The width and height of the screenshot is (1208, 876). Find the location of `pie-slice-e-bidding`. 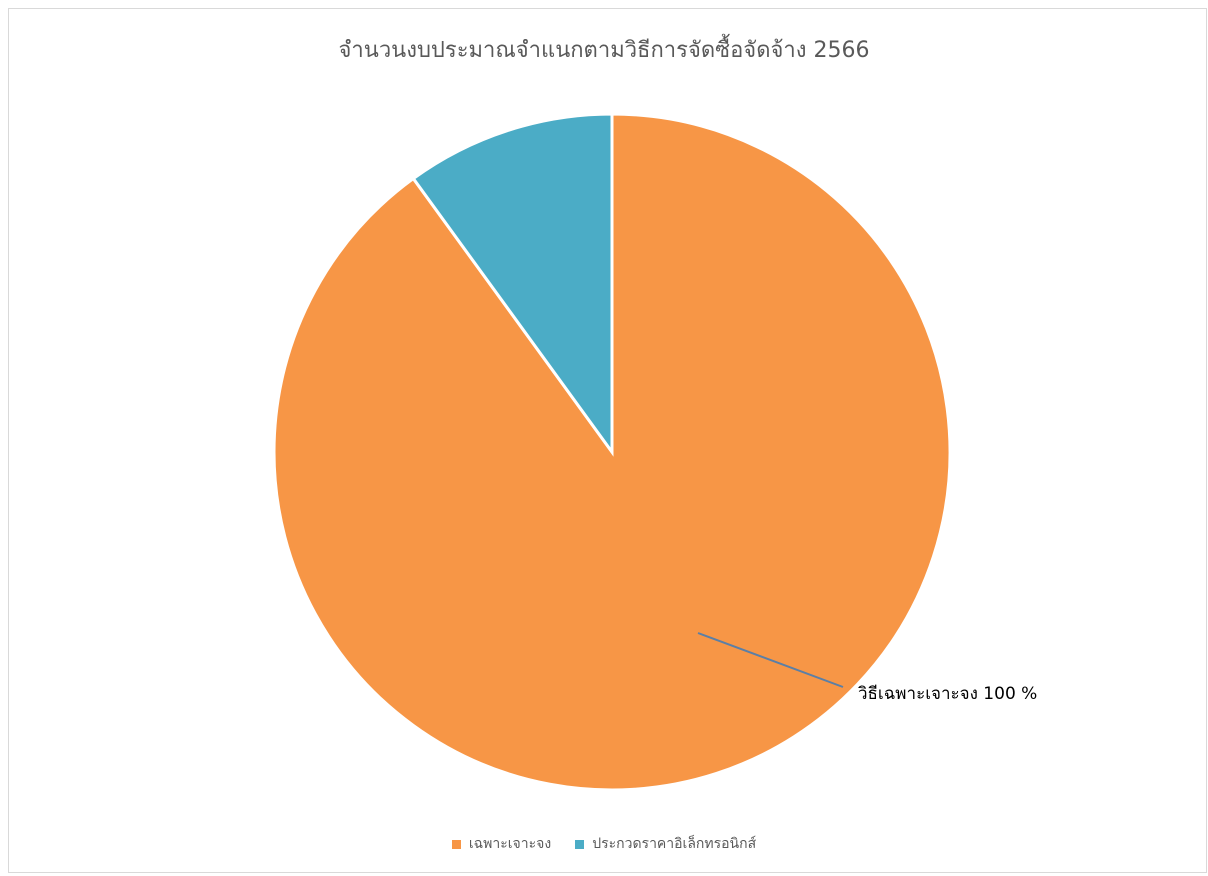

pie-slice-e-bidding is located at coordinates (512, 284).